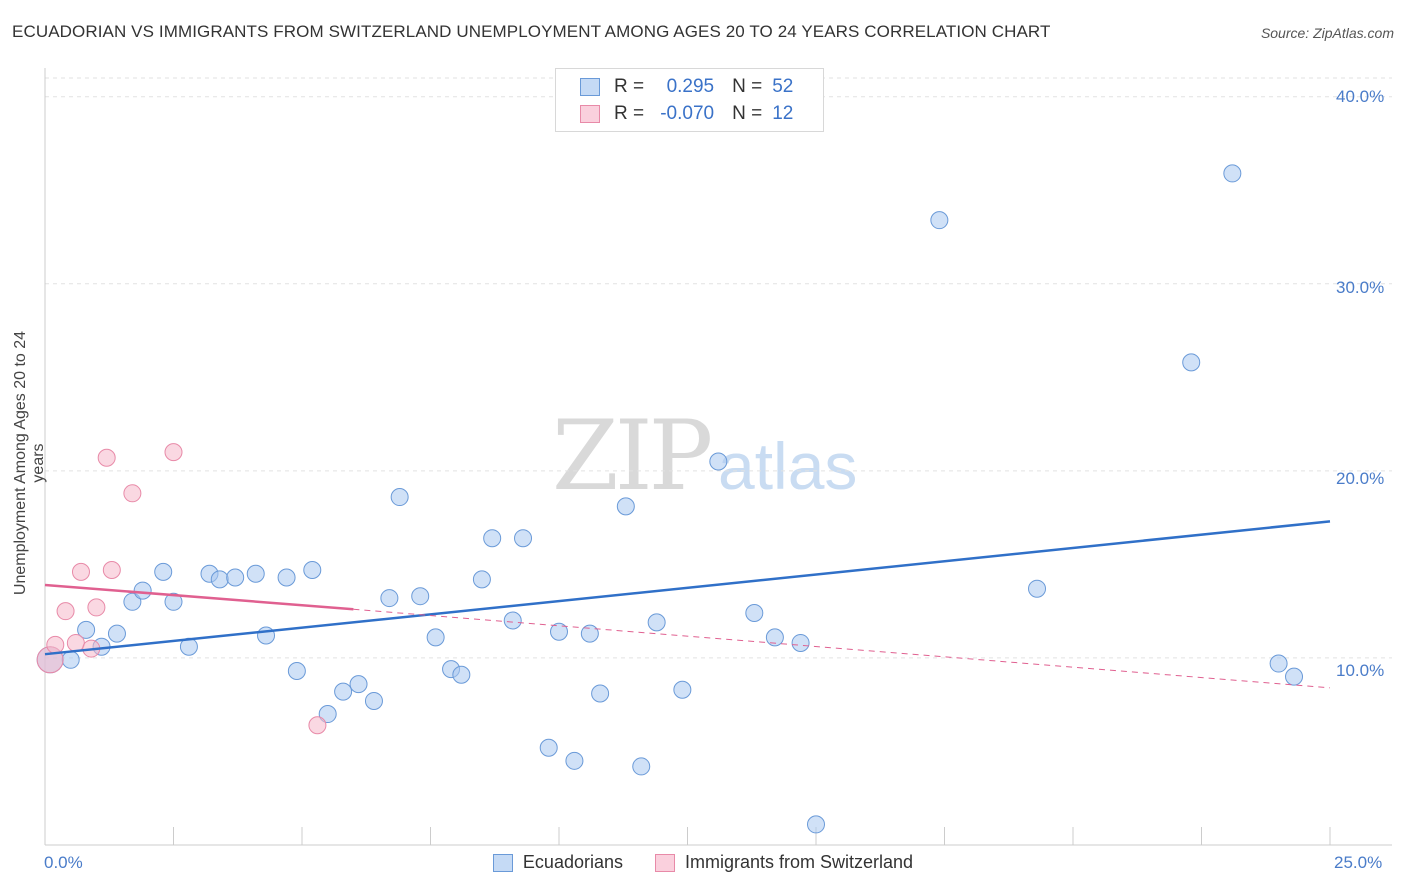 The width and height of the screenshot is (1406, 892). I want to click on y-axis-label: Unemployment Among Ages 20 to 24 years, so click(29, 463).